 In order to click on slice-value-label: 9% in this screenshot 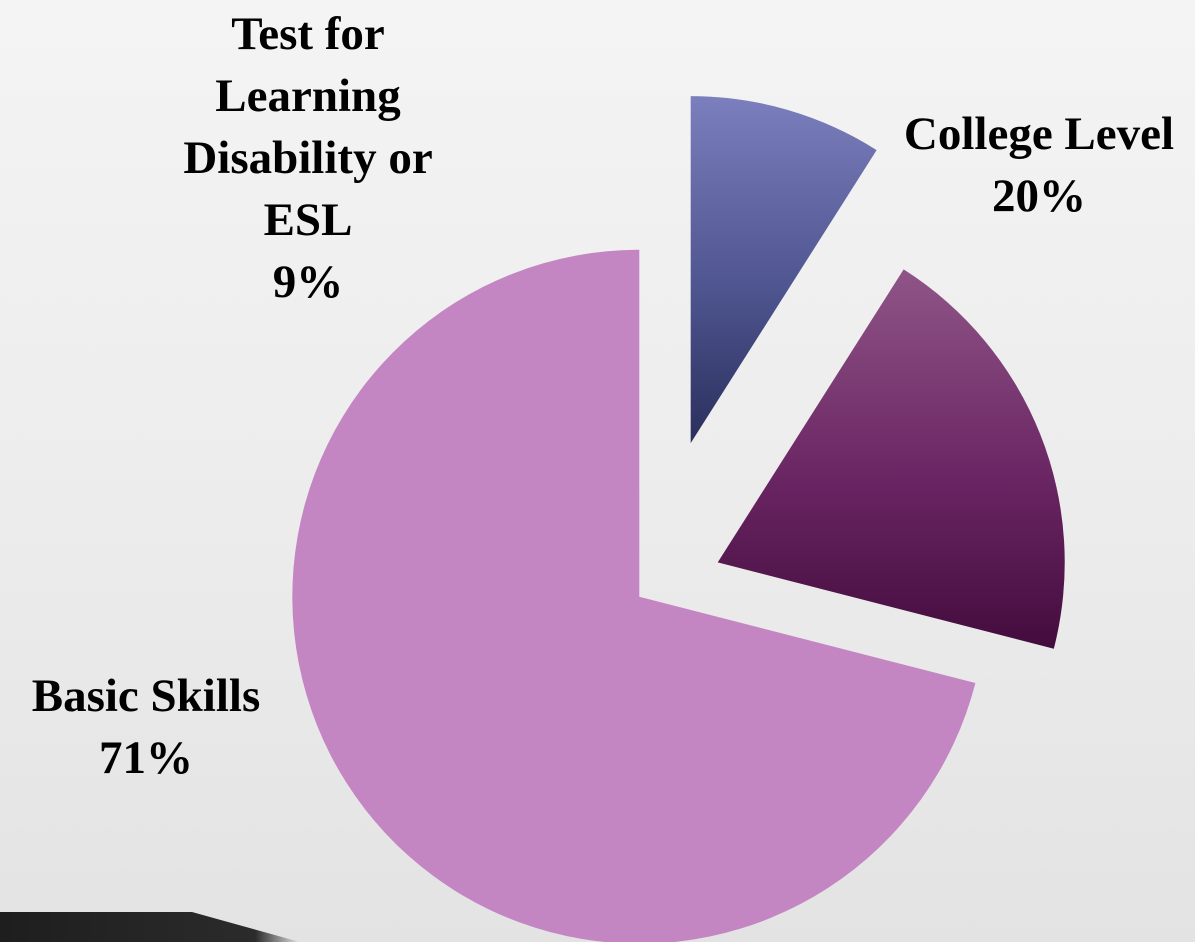, I will do `click(308, 282)`.